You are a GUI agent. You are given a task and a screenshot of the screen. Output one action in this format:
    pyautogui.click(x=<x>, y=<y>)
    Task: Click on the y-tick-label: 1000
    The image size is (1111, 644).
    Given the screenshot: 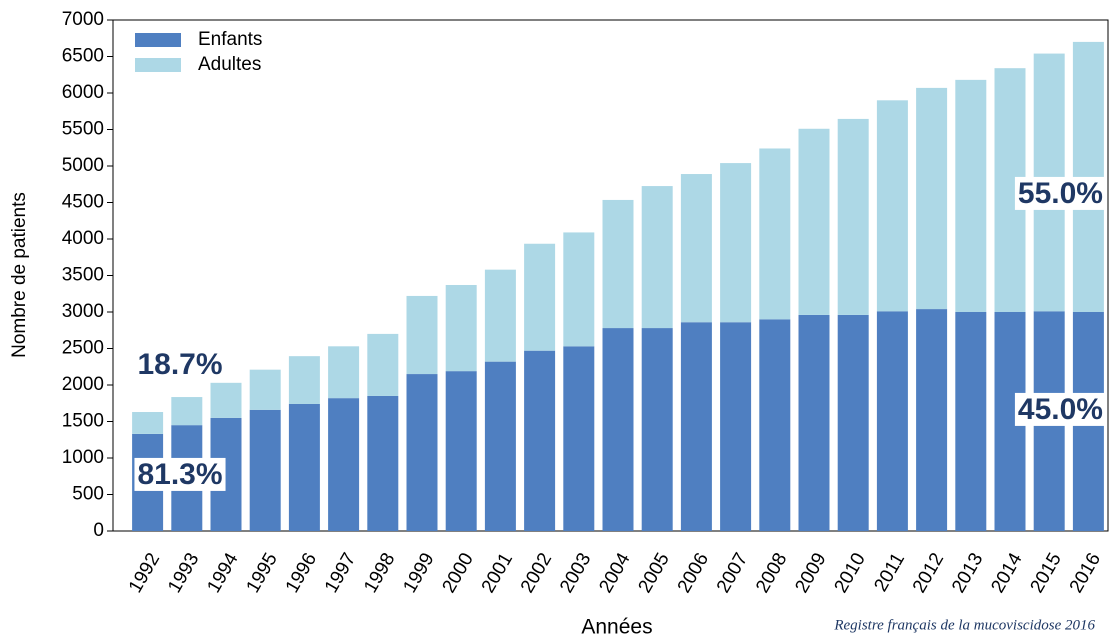 What is the action you would take?
    pyautogui.click(x=83, y=457)
    